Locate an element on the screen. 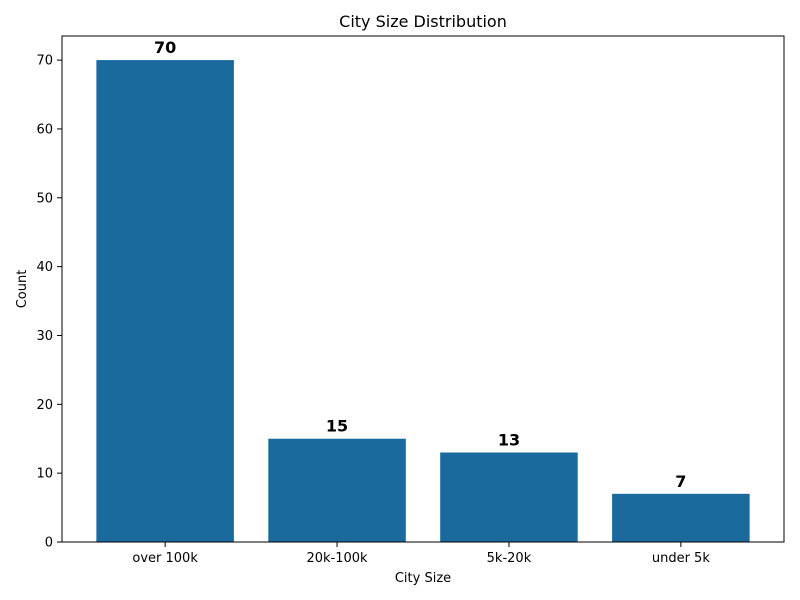 The image size is (800, 600). y-axis: 0 10 20 30 40 50 60 70 is located at coordinates (49, 302).